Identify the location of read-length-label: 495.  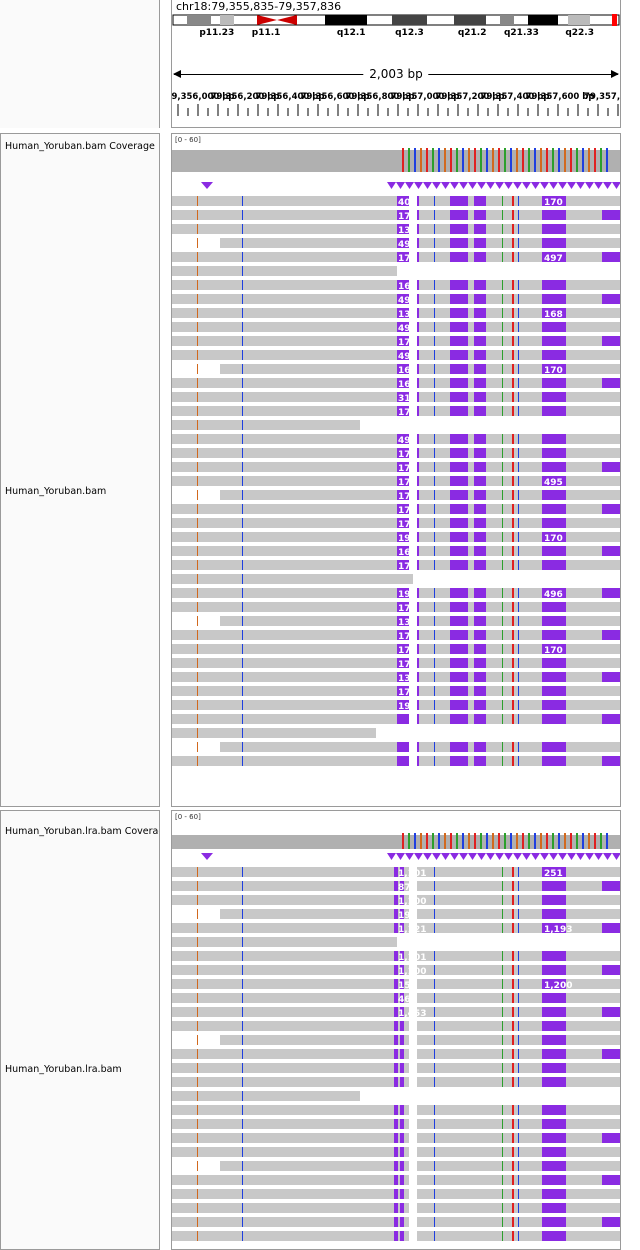
(553, 483).